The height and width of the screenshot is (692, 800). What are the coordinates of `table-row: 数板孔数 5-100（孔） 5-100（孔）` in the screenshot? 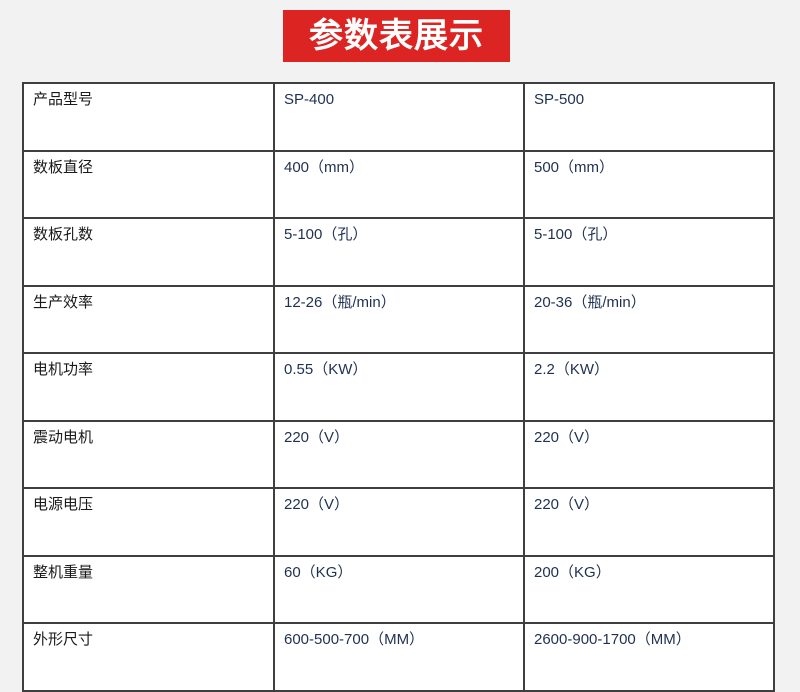 It's located at (398, 252).